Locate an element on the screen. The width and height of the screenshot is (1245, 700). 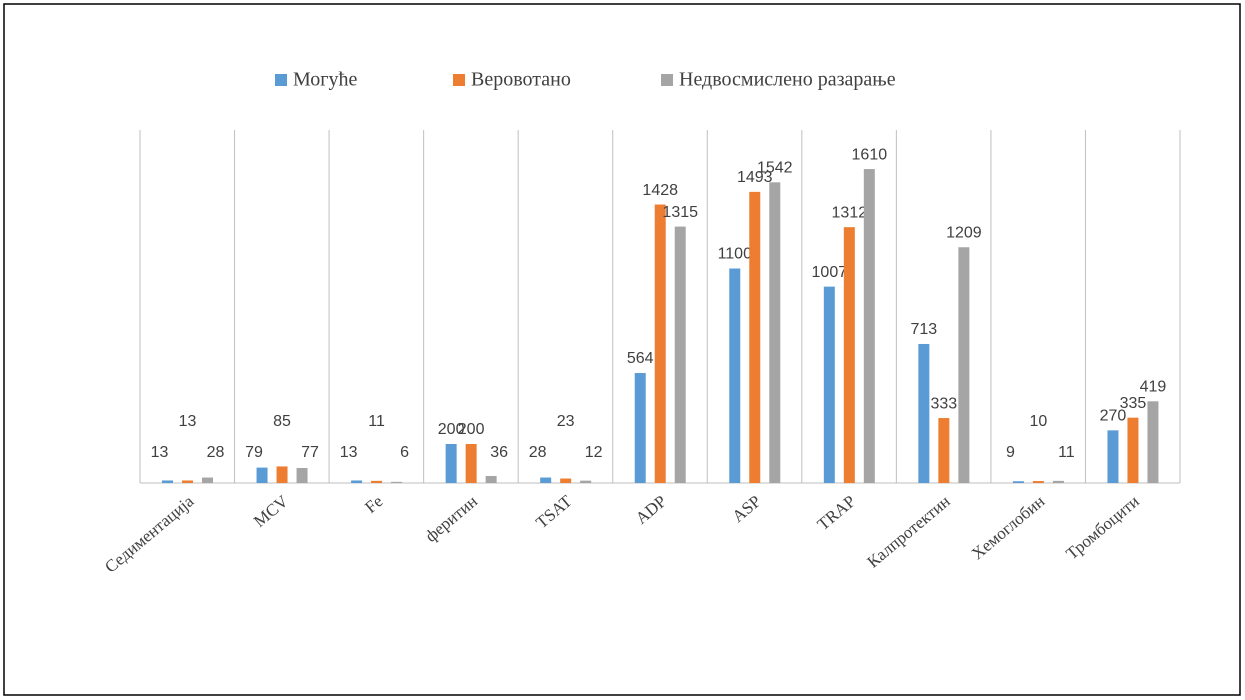
data-label: 1312 is located at coordinates (850, 212).